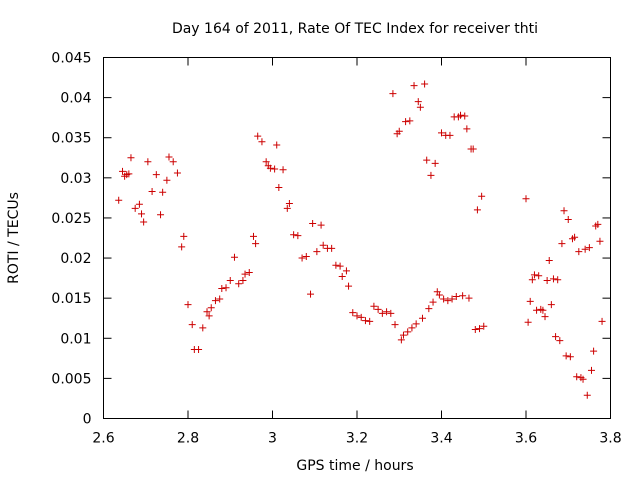  I want to click on y-tick-label: 0, so click(87, 420).